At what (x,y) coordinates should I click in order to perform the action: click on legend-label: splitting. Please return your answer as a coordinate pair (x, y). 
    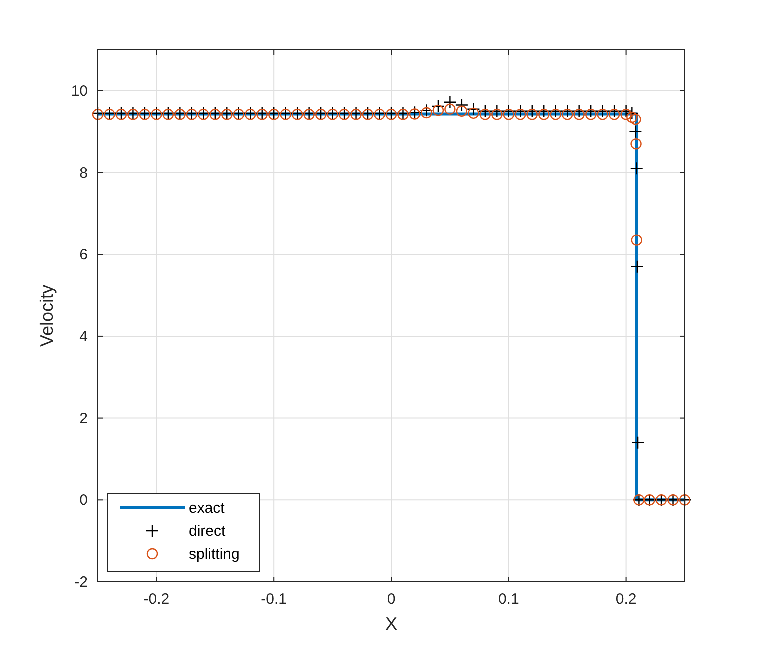
    Looking at the image, I should click on (214, 554).